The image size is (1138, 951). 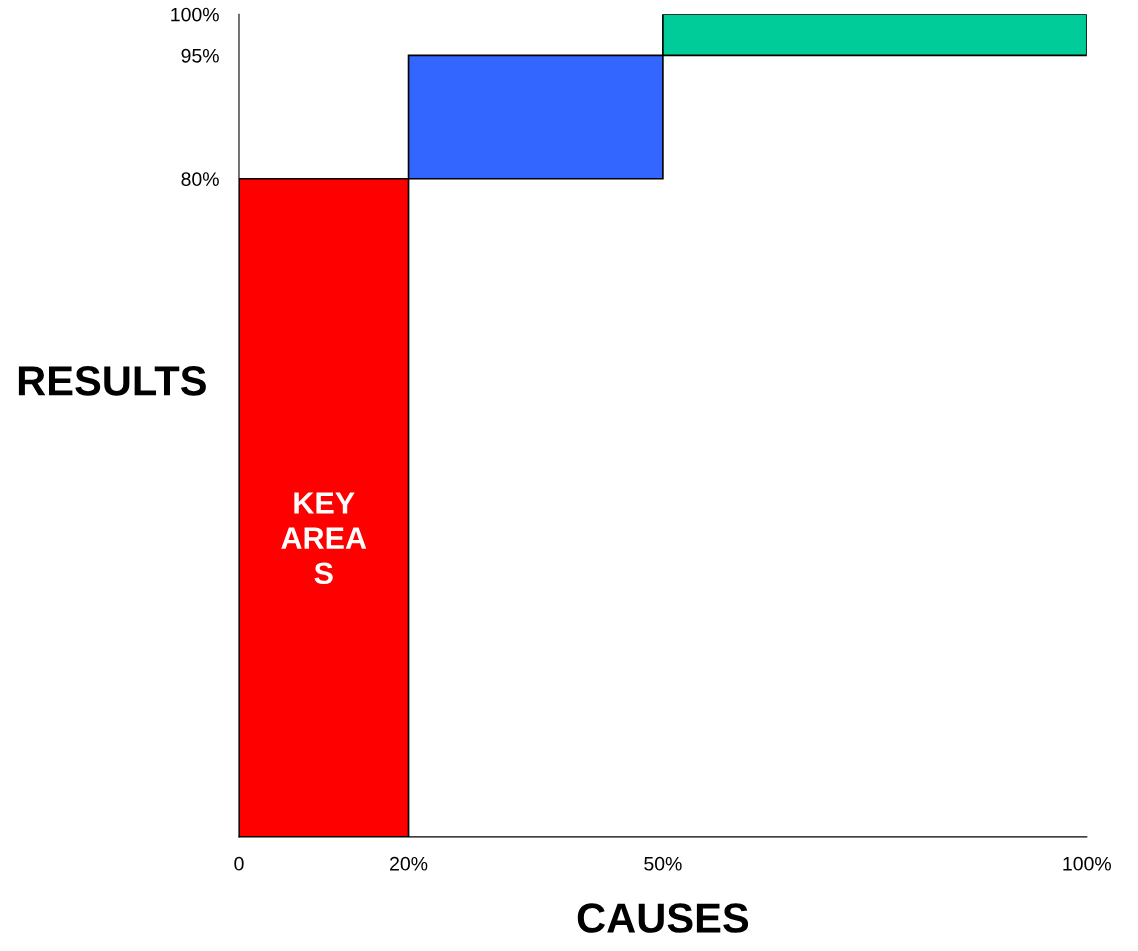 What do you see at coordinates (200, 179) in the screenshot?
I see `y-tick-label: 80%` at bounding box center [200, 179].